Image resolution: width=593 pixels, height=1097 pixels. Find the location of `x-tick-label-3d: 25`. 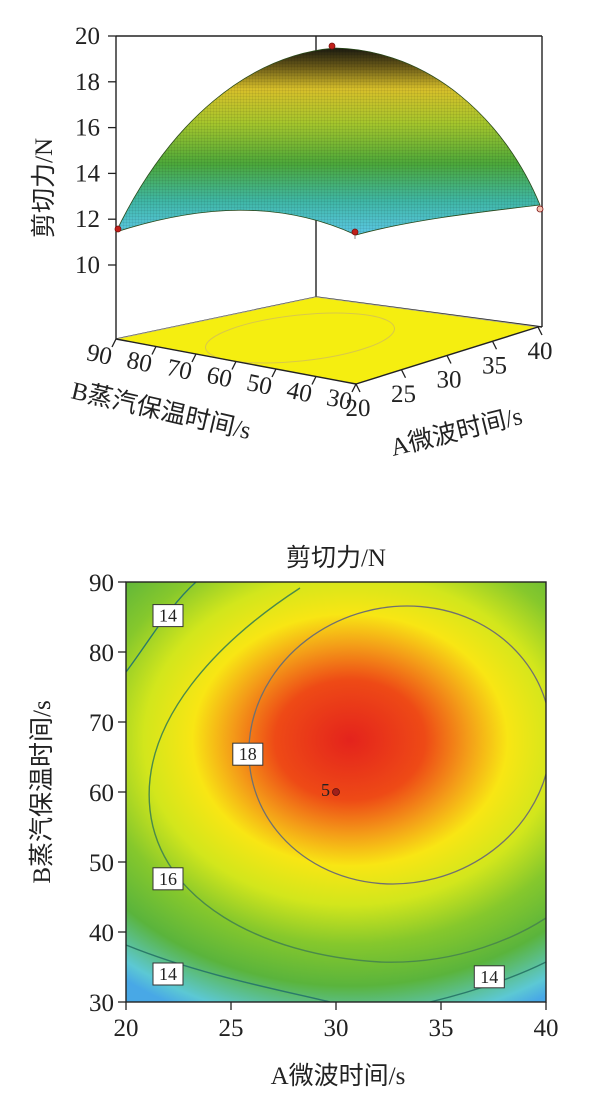

x-tick-label-3d: 25 is located at coordinates (403, 394).